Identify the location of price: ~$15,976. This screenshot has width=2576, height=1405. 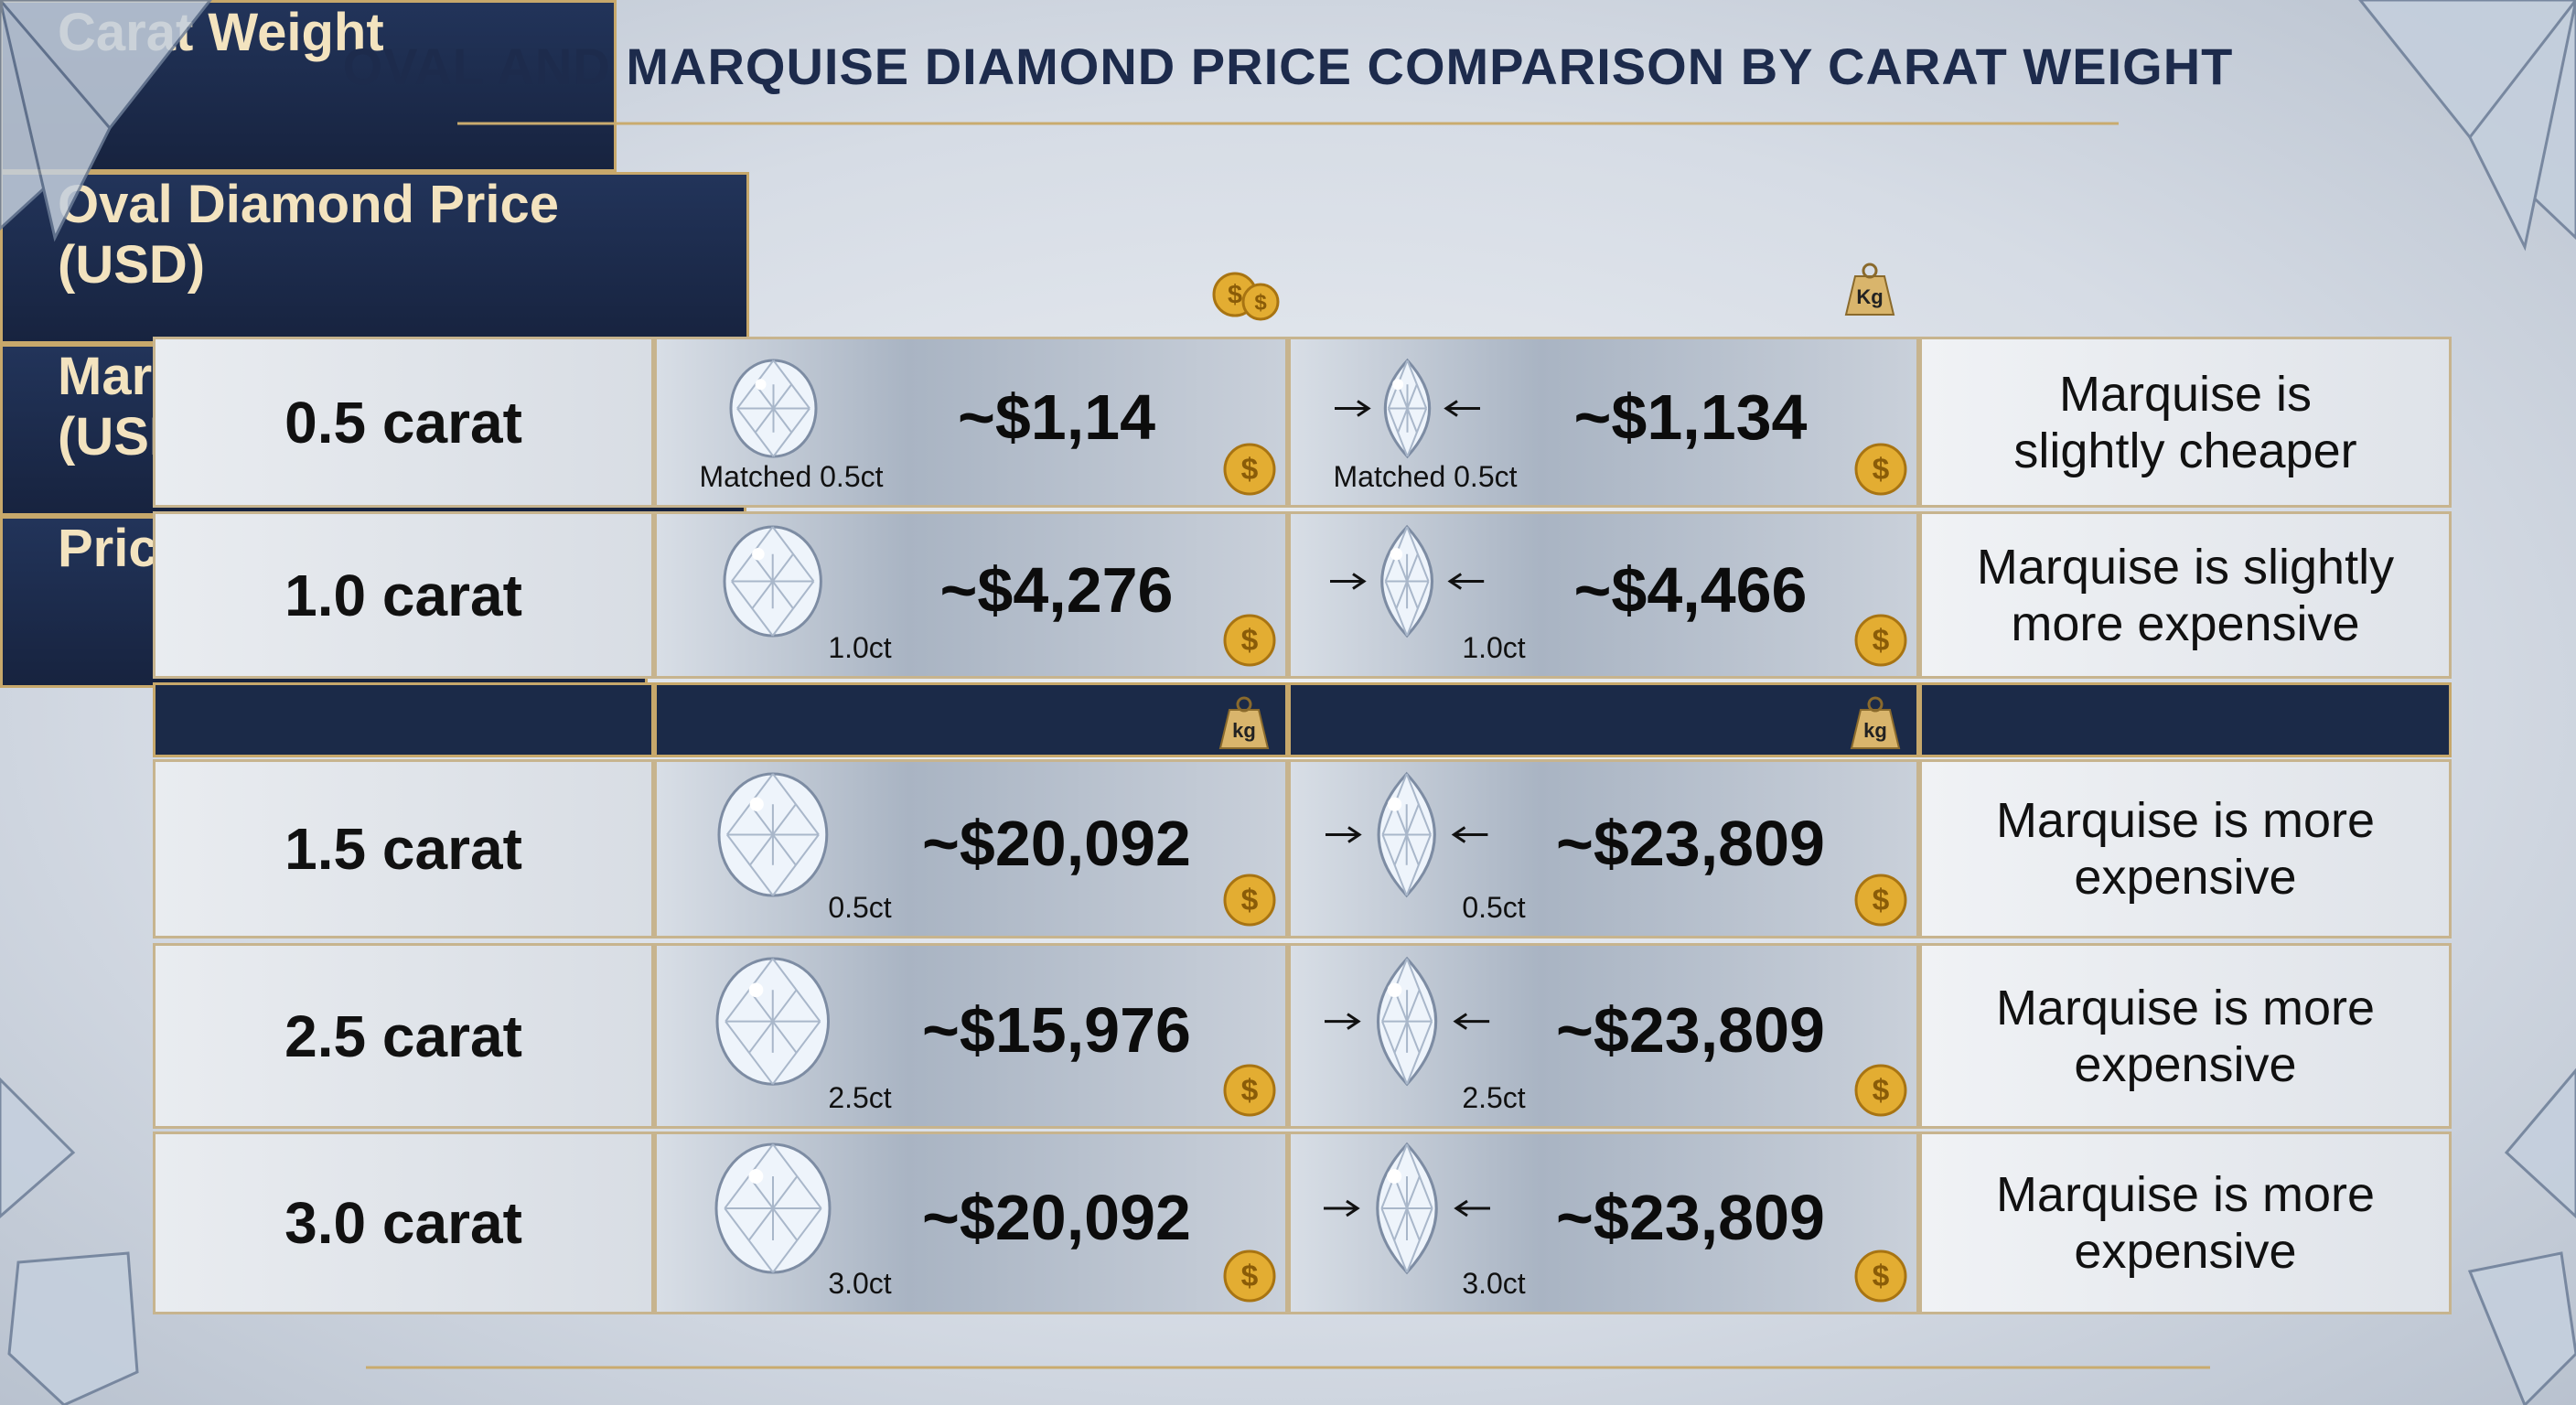
(1056, 1030).